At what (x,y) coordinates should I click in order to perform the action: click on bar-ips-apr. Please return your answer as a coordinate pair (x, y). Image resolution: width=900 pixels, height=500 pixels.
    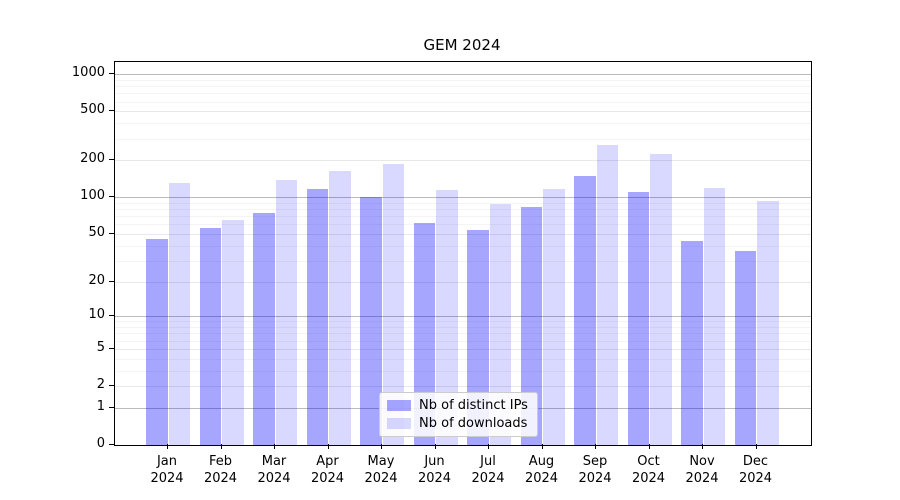
    Looking at the image, I should click on (317, 317).